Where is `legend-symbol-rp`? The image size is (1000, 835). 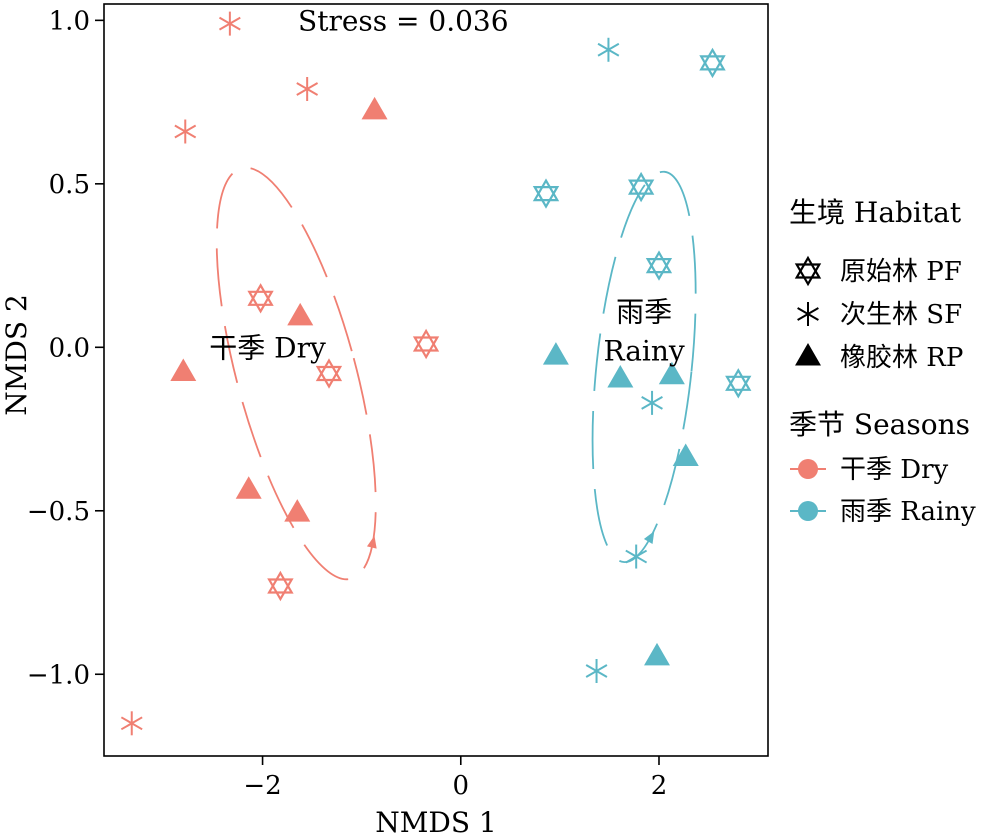 legend-symbol-rp is located at coordinates (808, 354).